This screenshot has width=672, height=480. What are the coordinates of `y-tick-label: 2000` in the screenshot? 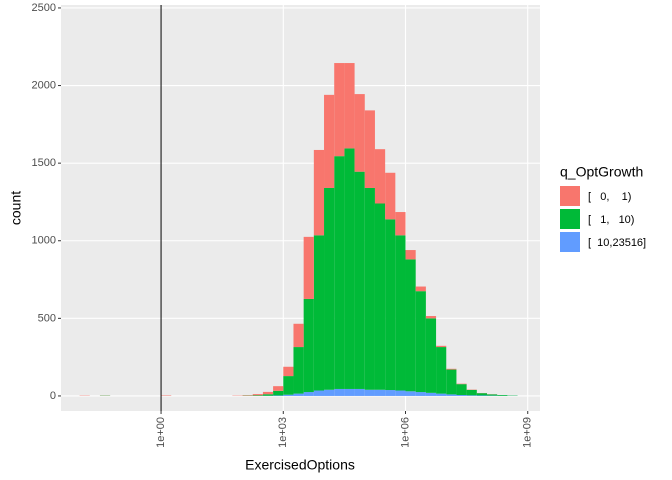 It's located at (44, 85).